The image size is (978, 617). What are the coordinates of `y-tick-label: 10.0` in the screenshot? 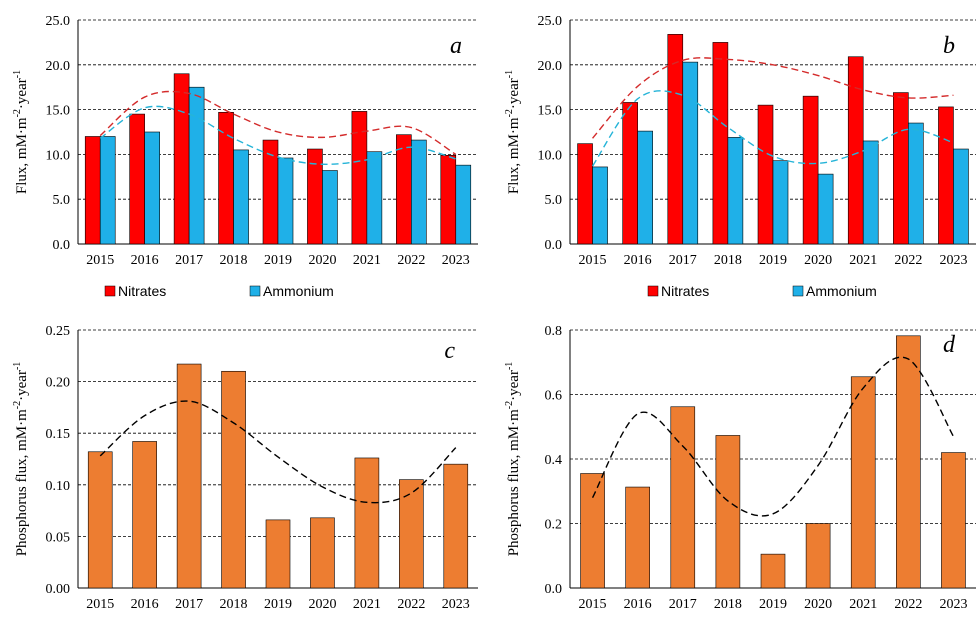 It's located at (550, 155).